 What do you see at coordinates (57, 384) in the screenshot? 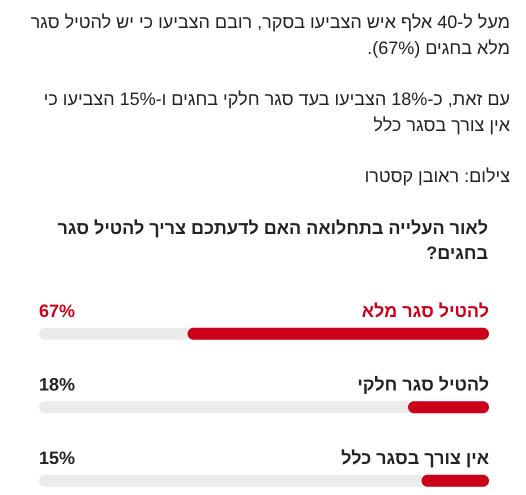
I see `data-label: 18%` at bounding box center [57, 384].